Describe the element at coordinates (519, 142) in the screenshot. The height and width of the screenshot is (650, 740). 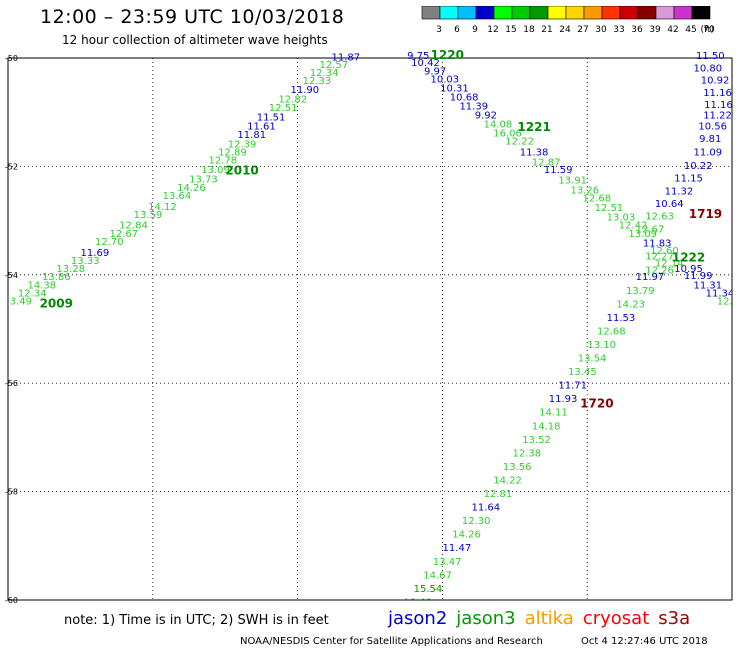
I see `wave-height-value: 12.22` at that location.